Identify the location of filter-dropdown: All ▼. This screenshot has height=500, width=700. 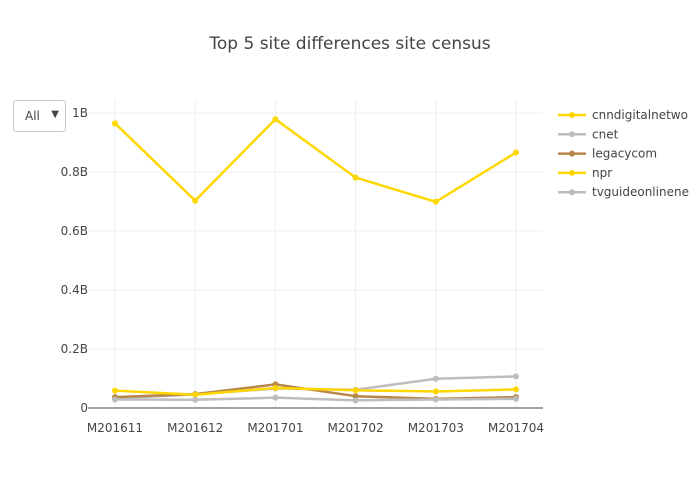
(39, 116).